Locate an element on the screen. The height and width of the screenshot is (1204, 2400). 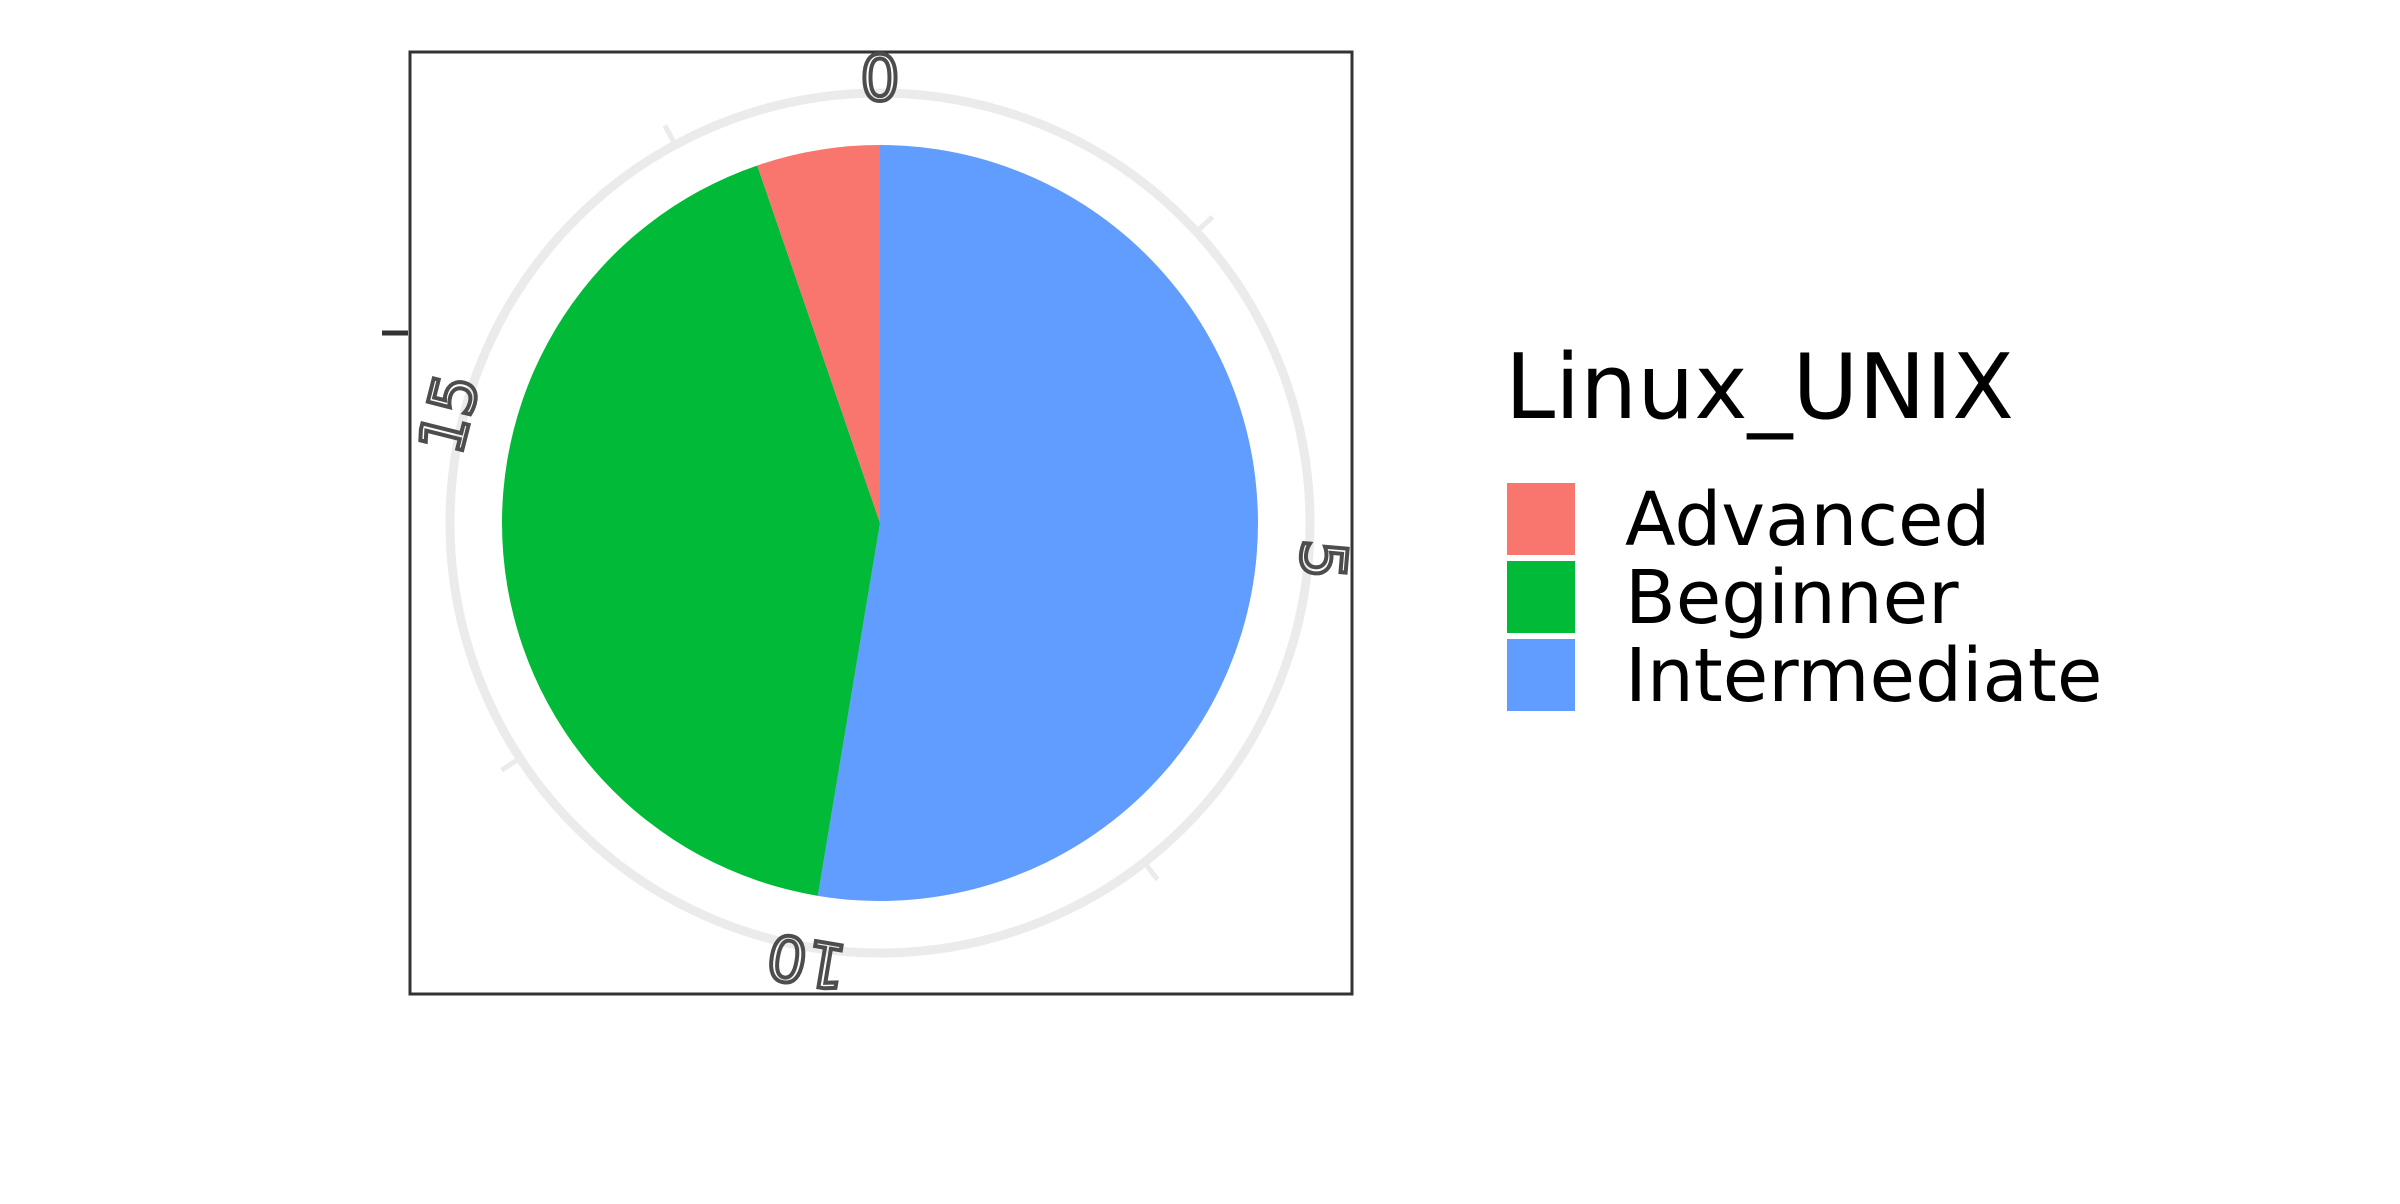
legend-label-intermediate: Intermediate is located at coordinates (1863, 676).